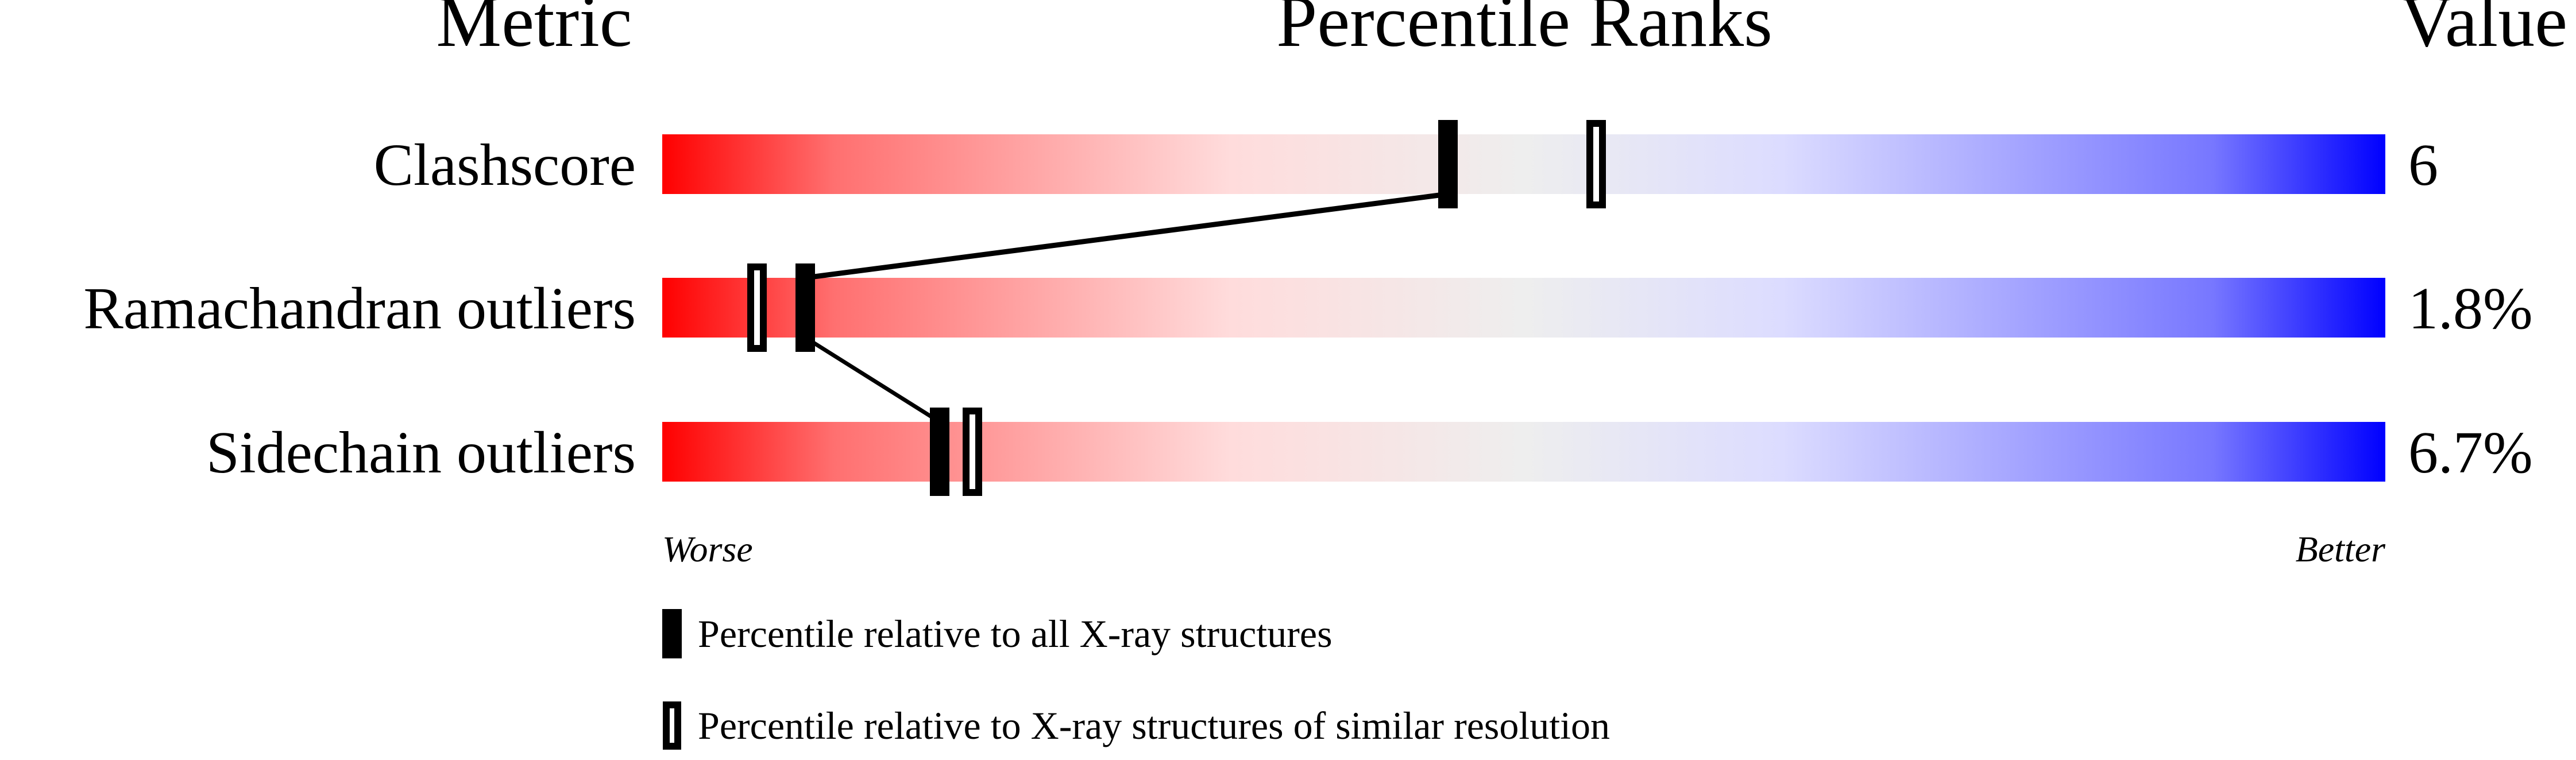 The image size is (2576, 760). Describe the element at coordinates (2470, 453) in the screenshot. I see `metric-value: 6.7%` at that location.